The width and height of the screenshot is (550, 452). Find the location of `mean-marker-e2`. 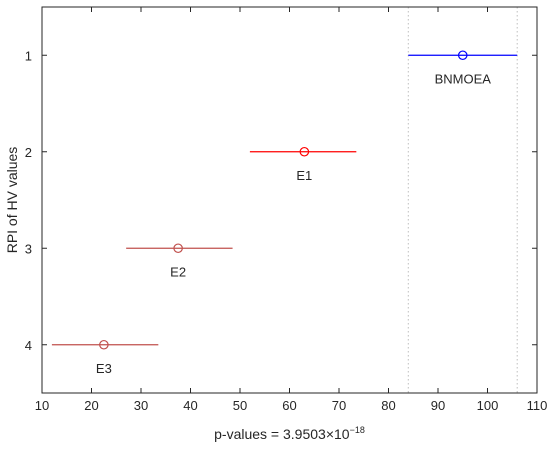

mean-marker-e2 is located at coordinates (178, 248).